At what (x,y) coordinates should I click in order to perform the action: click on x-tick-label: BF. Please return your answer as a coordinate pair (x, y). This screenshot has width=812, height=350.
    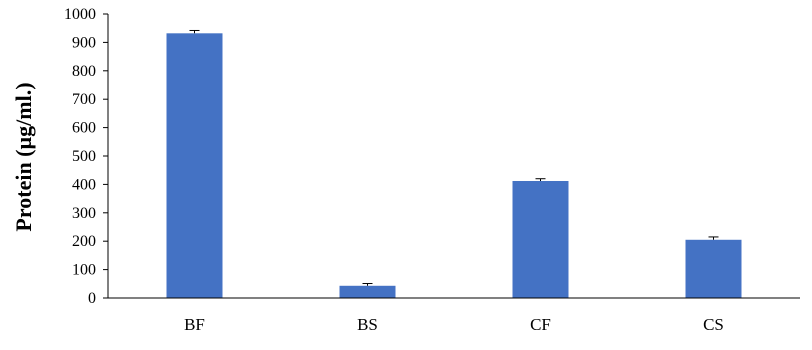
    Looking at the image, I should click on (194, 324).